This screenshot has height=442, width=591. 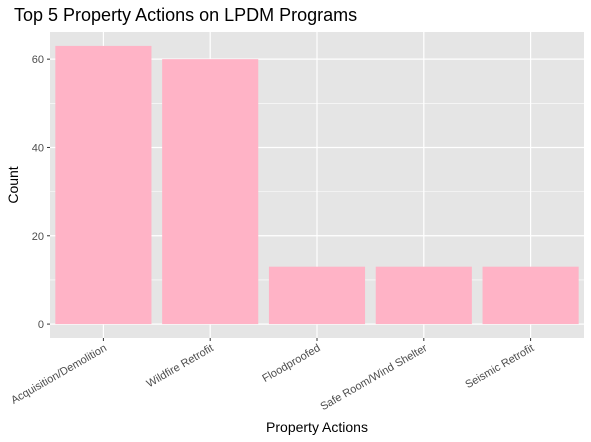 I want to click on y-tick-label: 20, so click(x=38, y=237).